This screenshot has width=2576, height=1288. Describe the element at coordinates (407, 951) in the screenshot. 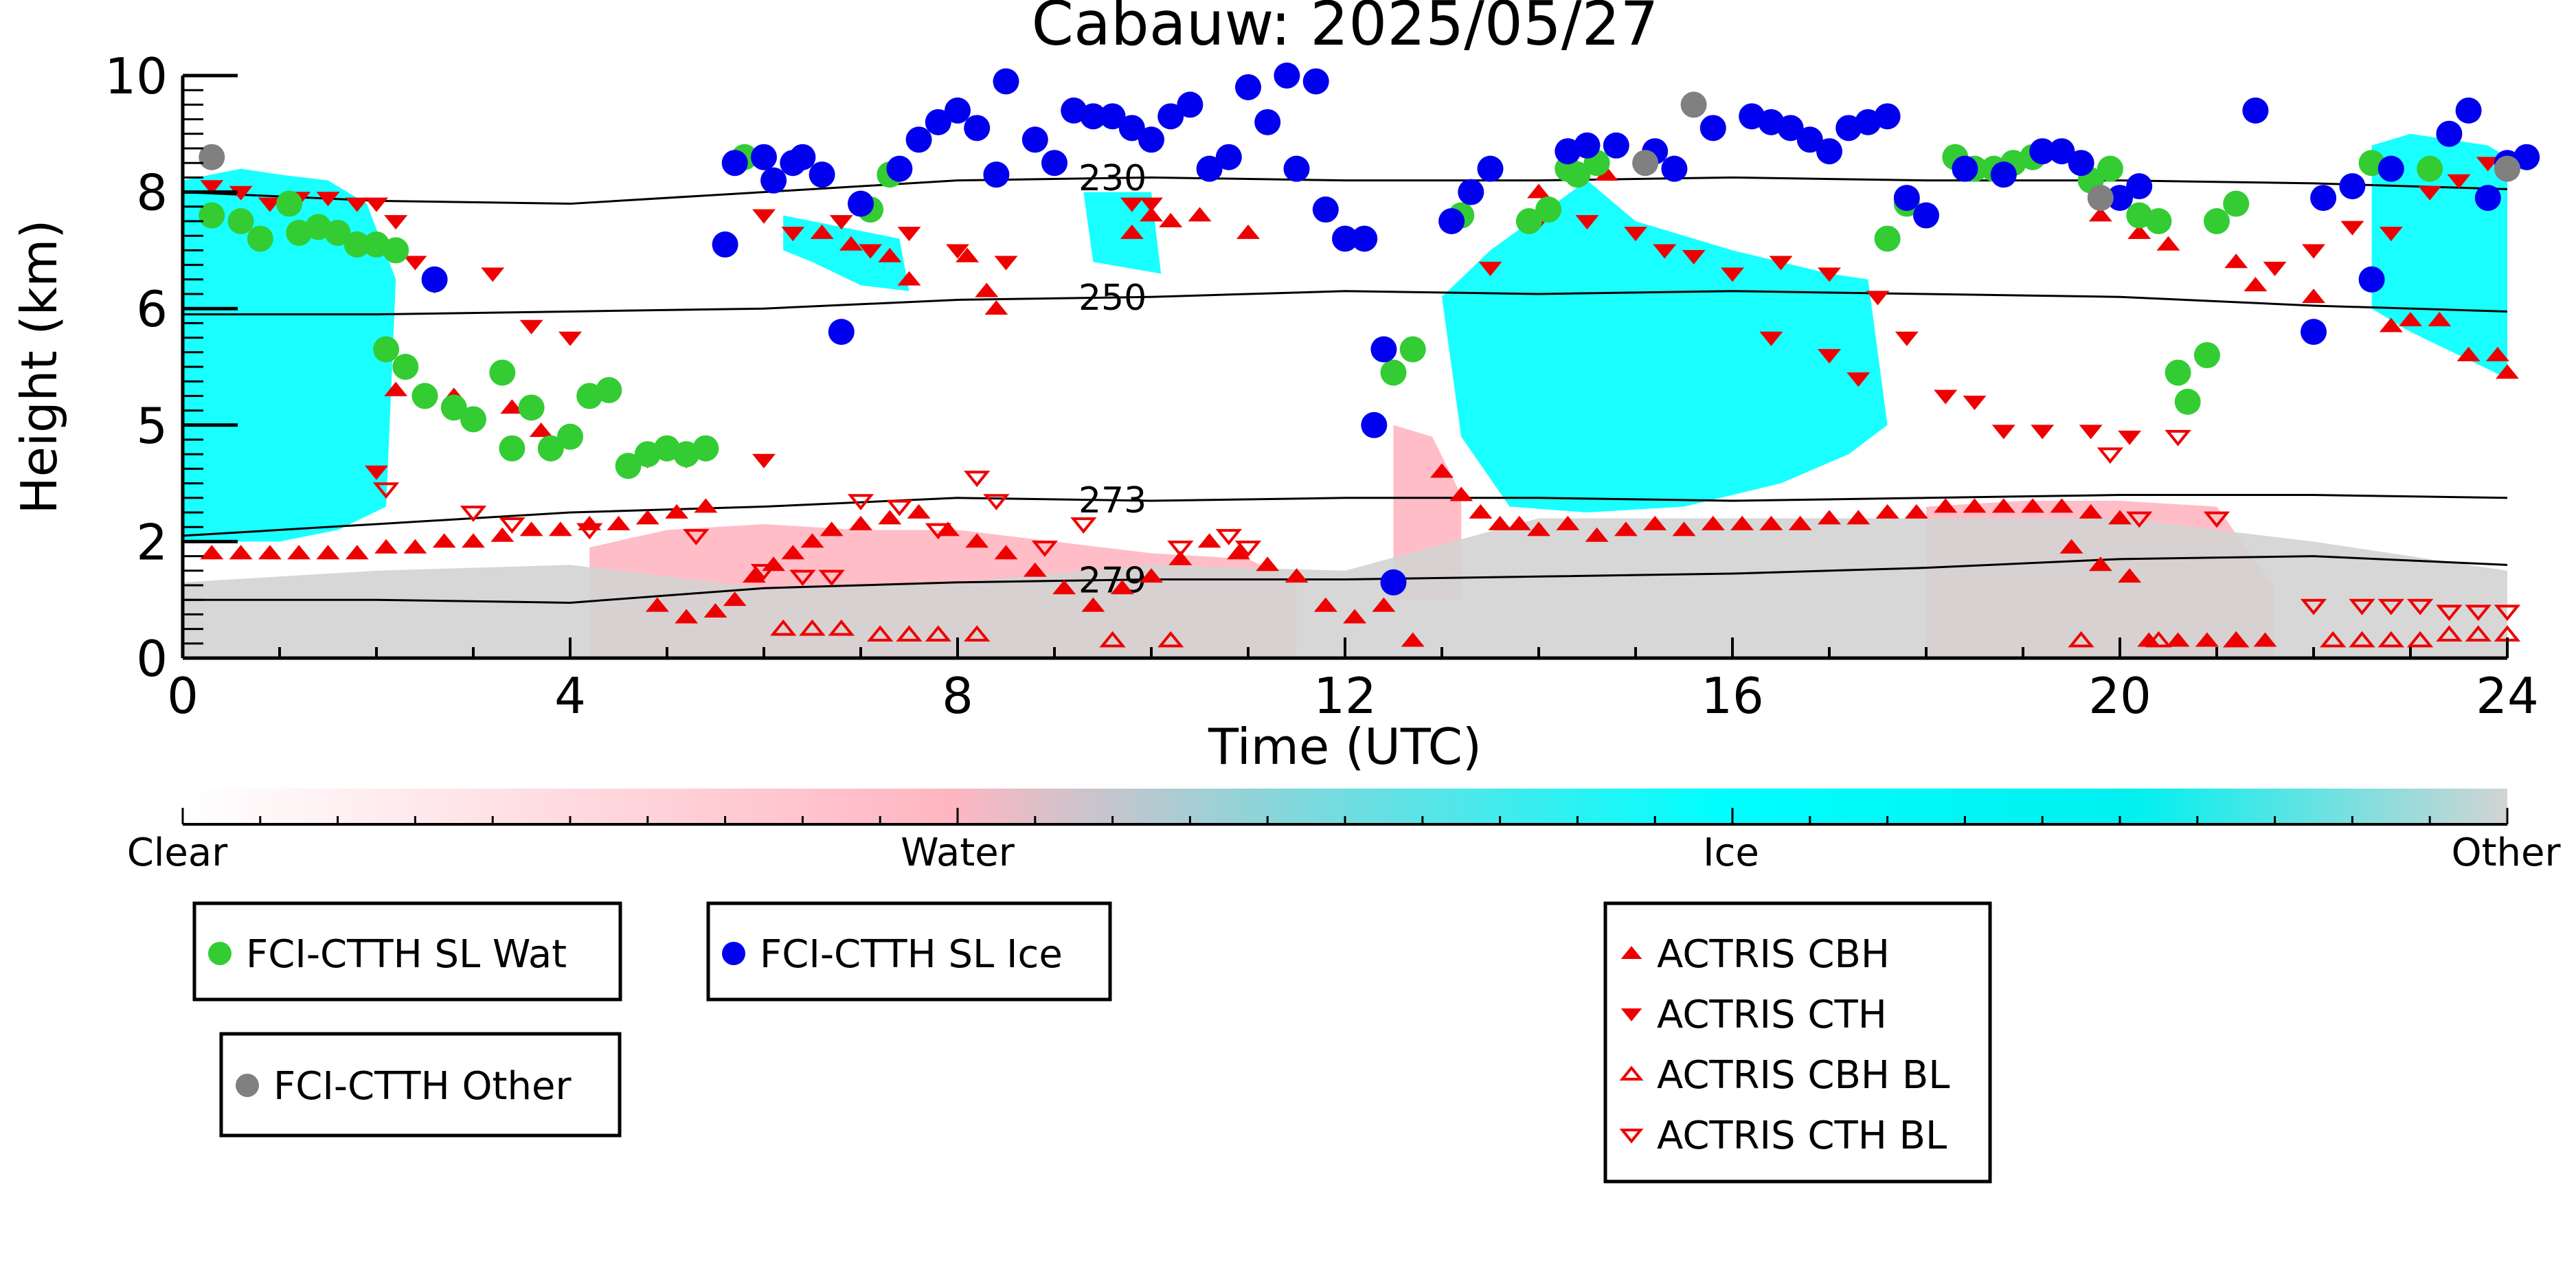

I see `legend-fci-wat: FCI-CTTH SL Wat` at that location.